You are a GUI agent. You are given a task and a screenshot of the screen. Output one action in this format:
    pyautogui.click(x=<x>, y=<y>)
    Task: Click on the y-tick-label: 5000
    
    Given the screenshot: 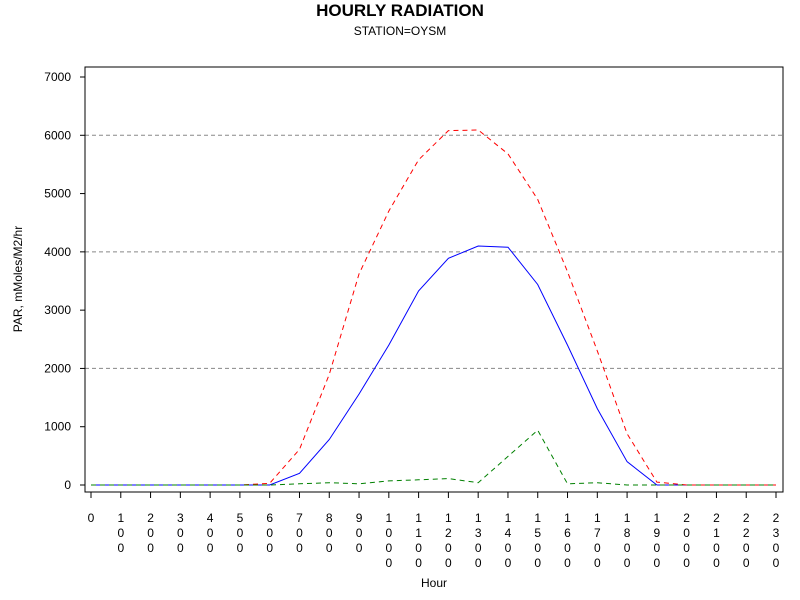 What is the action you would take?
    pyautogui.click(x=57, y=194)
    